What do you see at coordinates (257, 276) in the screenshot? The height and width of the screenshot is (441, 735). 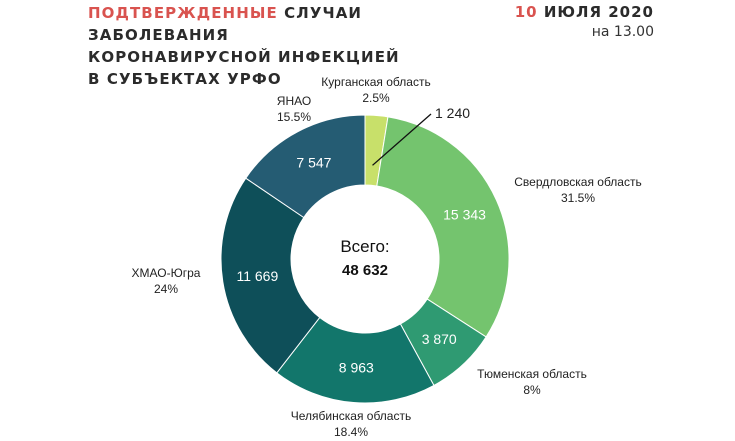 I see `value-label-4: 11 669` at bounding box center [257, 276].